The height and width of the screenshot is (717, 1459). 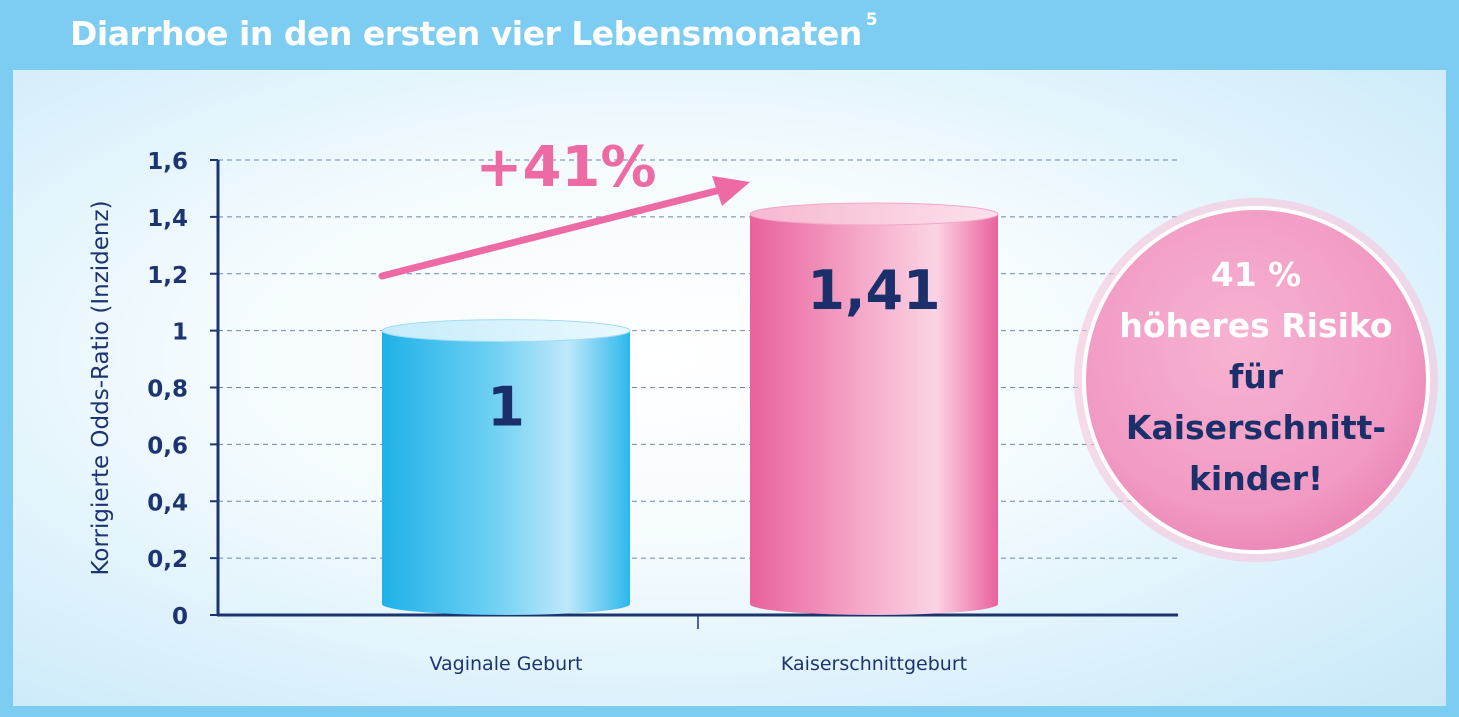 I want to click on y-axis-ticks: 0 0,2 0,4 0,6 0,8 1 1,2 1,4 1,6, so click(x=182, y=389).